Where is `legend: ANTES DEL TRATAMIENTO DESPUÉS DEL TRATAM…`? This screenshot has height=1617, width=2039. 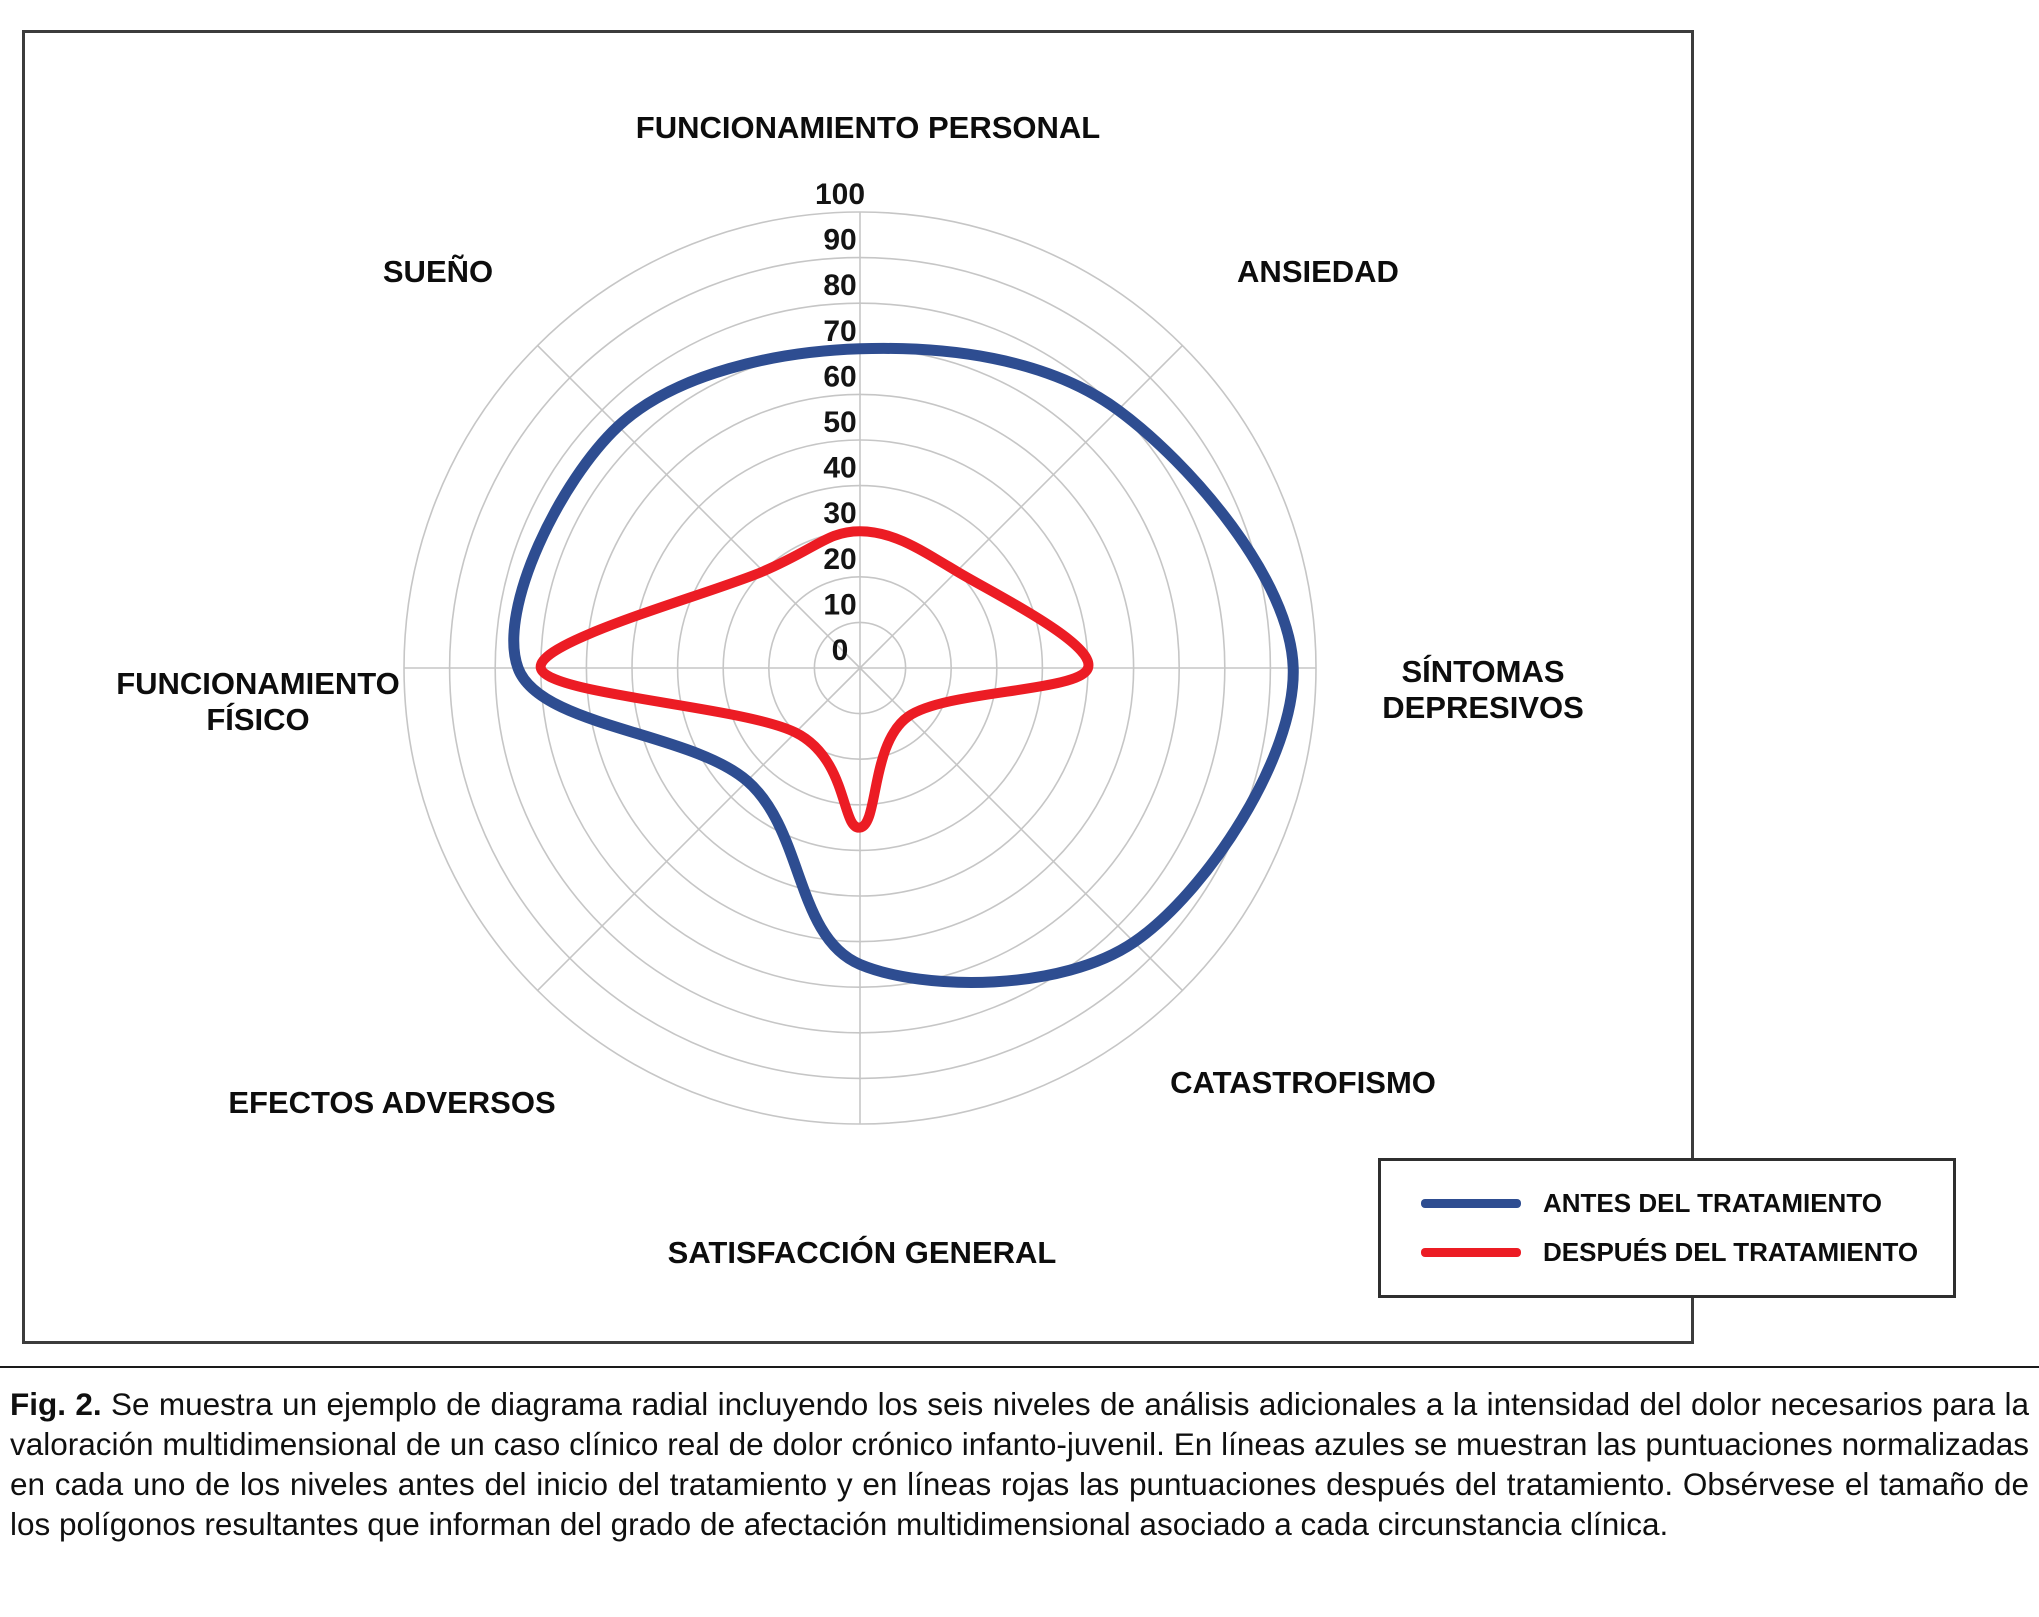
legend: ANTES DEL TRATAMIENTO DESPUÉS DEL TRATAM… is located at coordinates (1667, 1228).